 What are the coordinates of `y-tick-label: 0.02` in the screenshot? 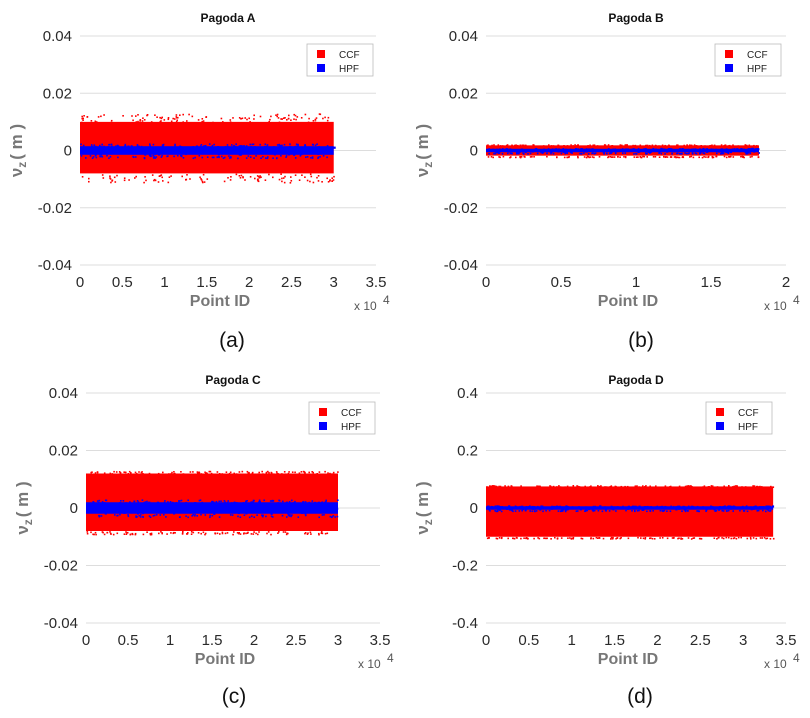 It's located at (463, 93).